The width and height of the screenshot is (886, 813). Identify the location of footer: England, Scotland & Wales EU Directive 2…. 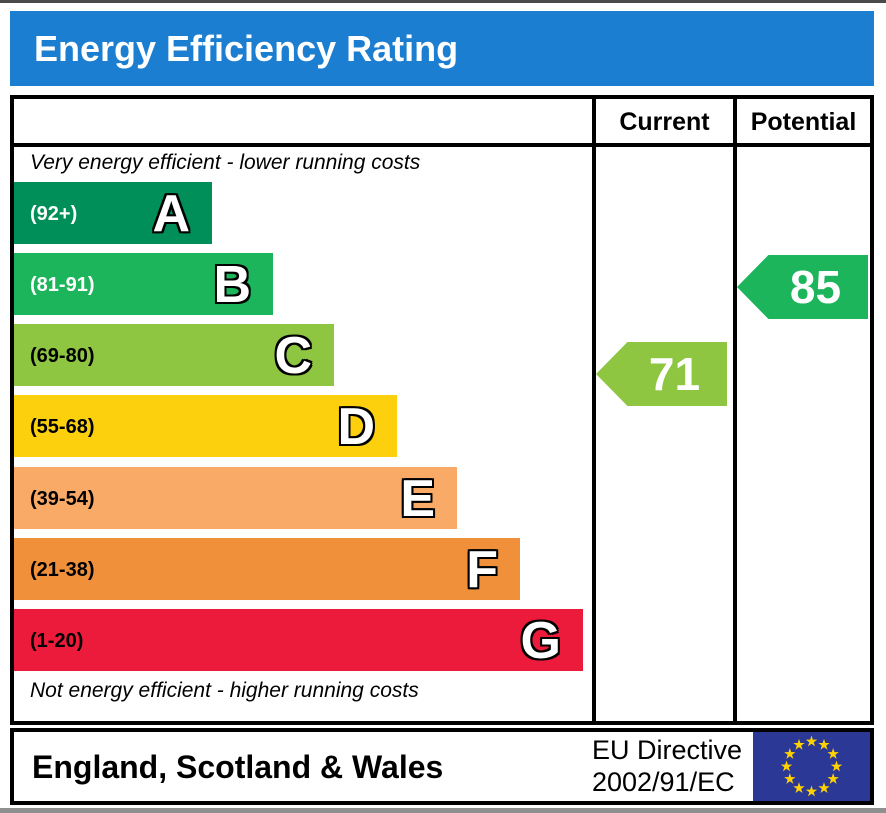
(442, 766).